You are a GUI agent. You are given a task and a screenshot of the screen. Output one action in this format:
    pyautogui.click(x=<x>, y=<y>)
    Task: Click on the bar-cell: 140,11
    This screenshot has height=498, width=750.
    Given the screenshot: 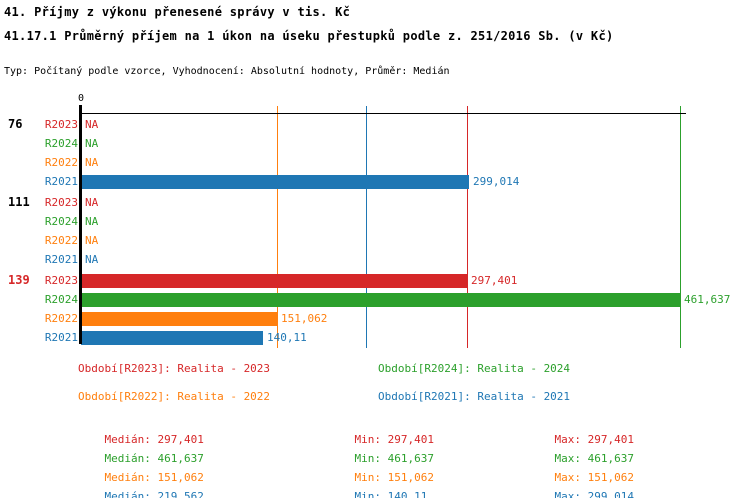 What is the action you would take?
    pyautogui.click(x=194, y=337)
    